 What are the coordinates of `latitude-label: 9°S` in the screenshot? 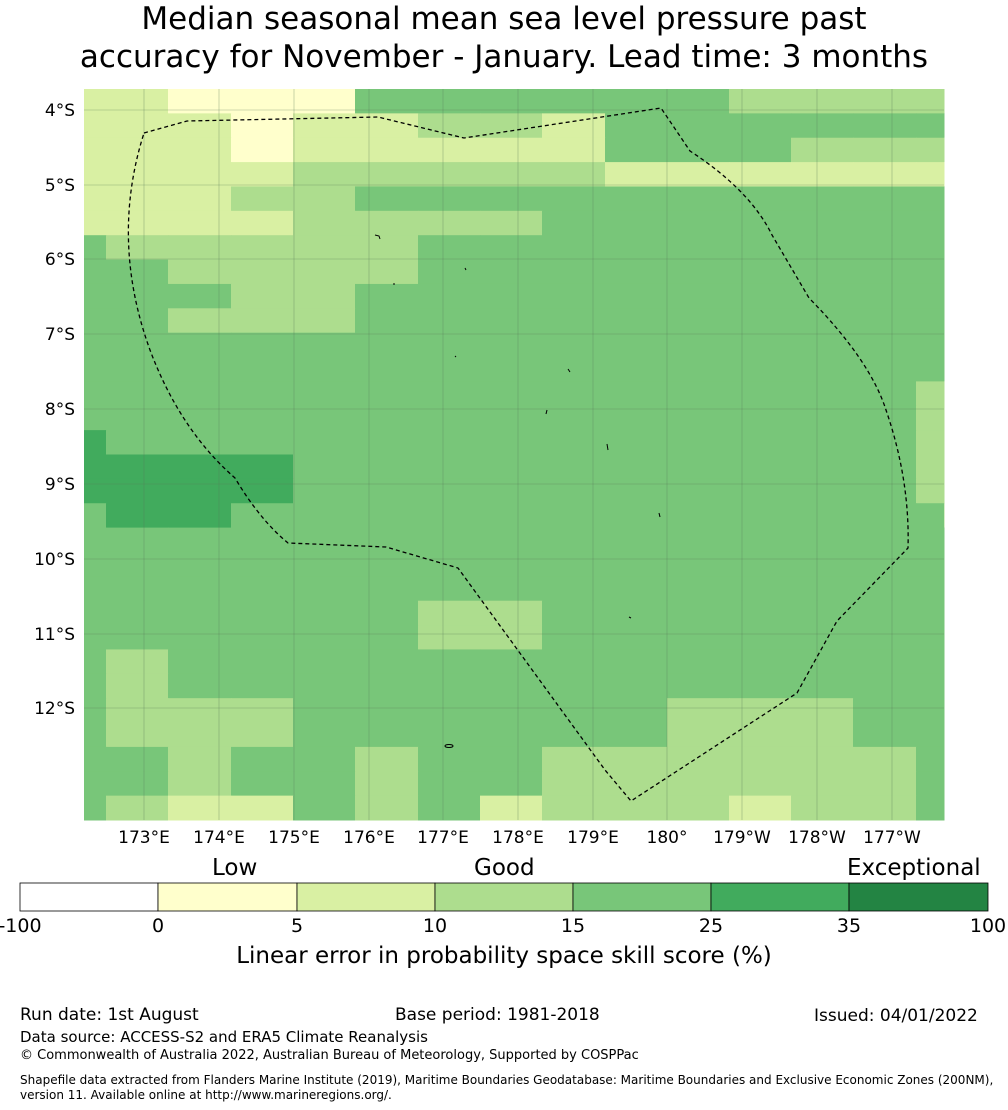 It's located at (60, 485).